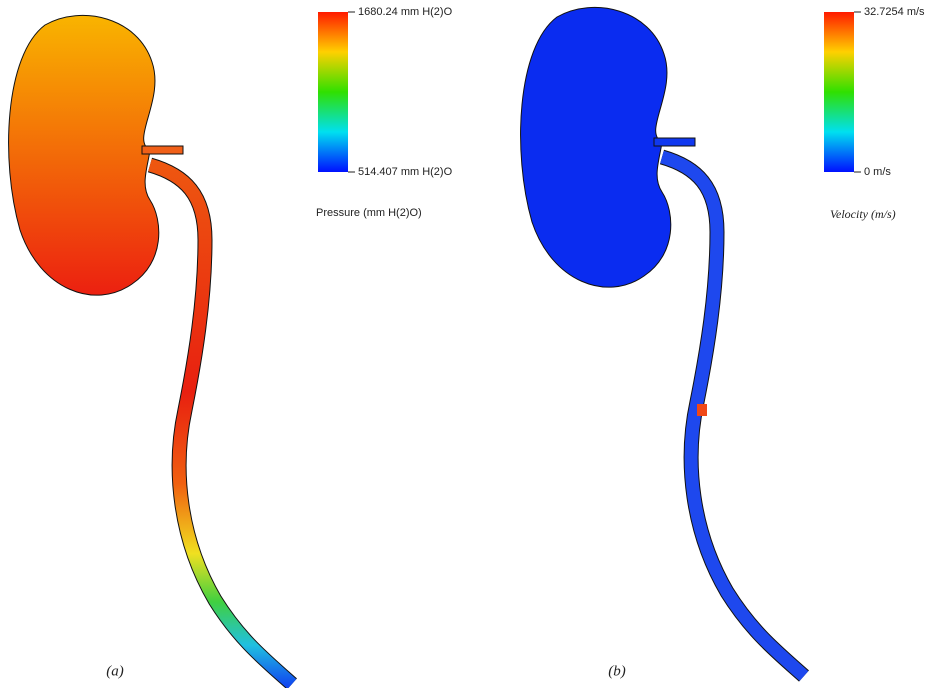  I want to click on panel-label: (a), so click(115, 671).